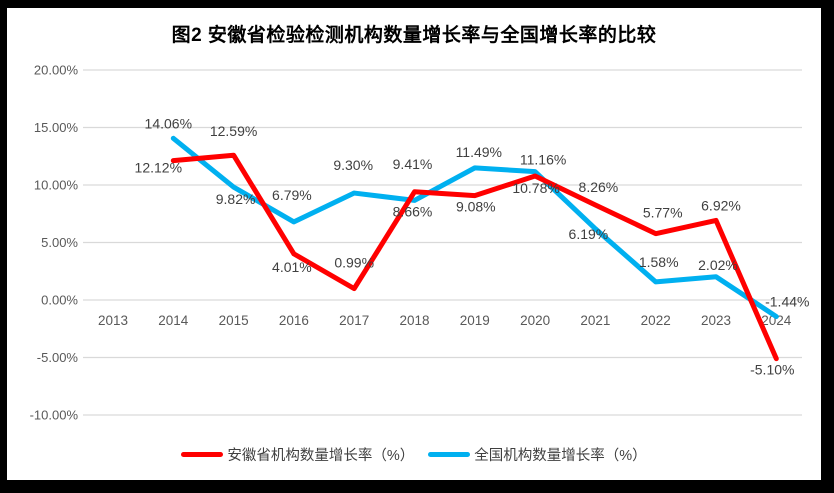 The width and height of the screenshot is (834, 493). I want to click on data-label-national-2021: 6.19%, so click(589, 234).